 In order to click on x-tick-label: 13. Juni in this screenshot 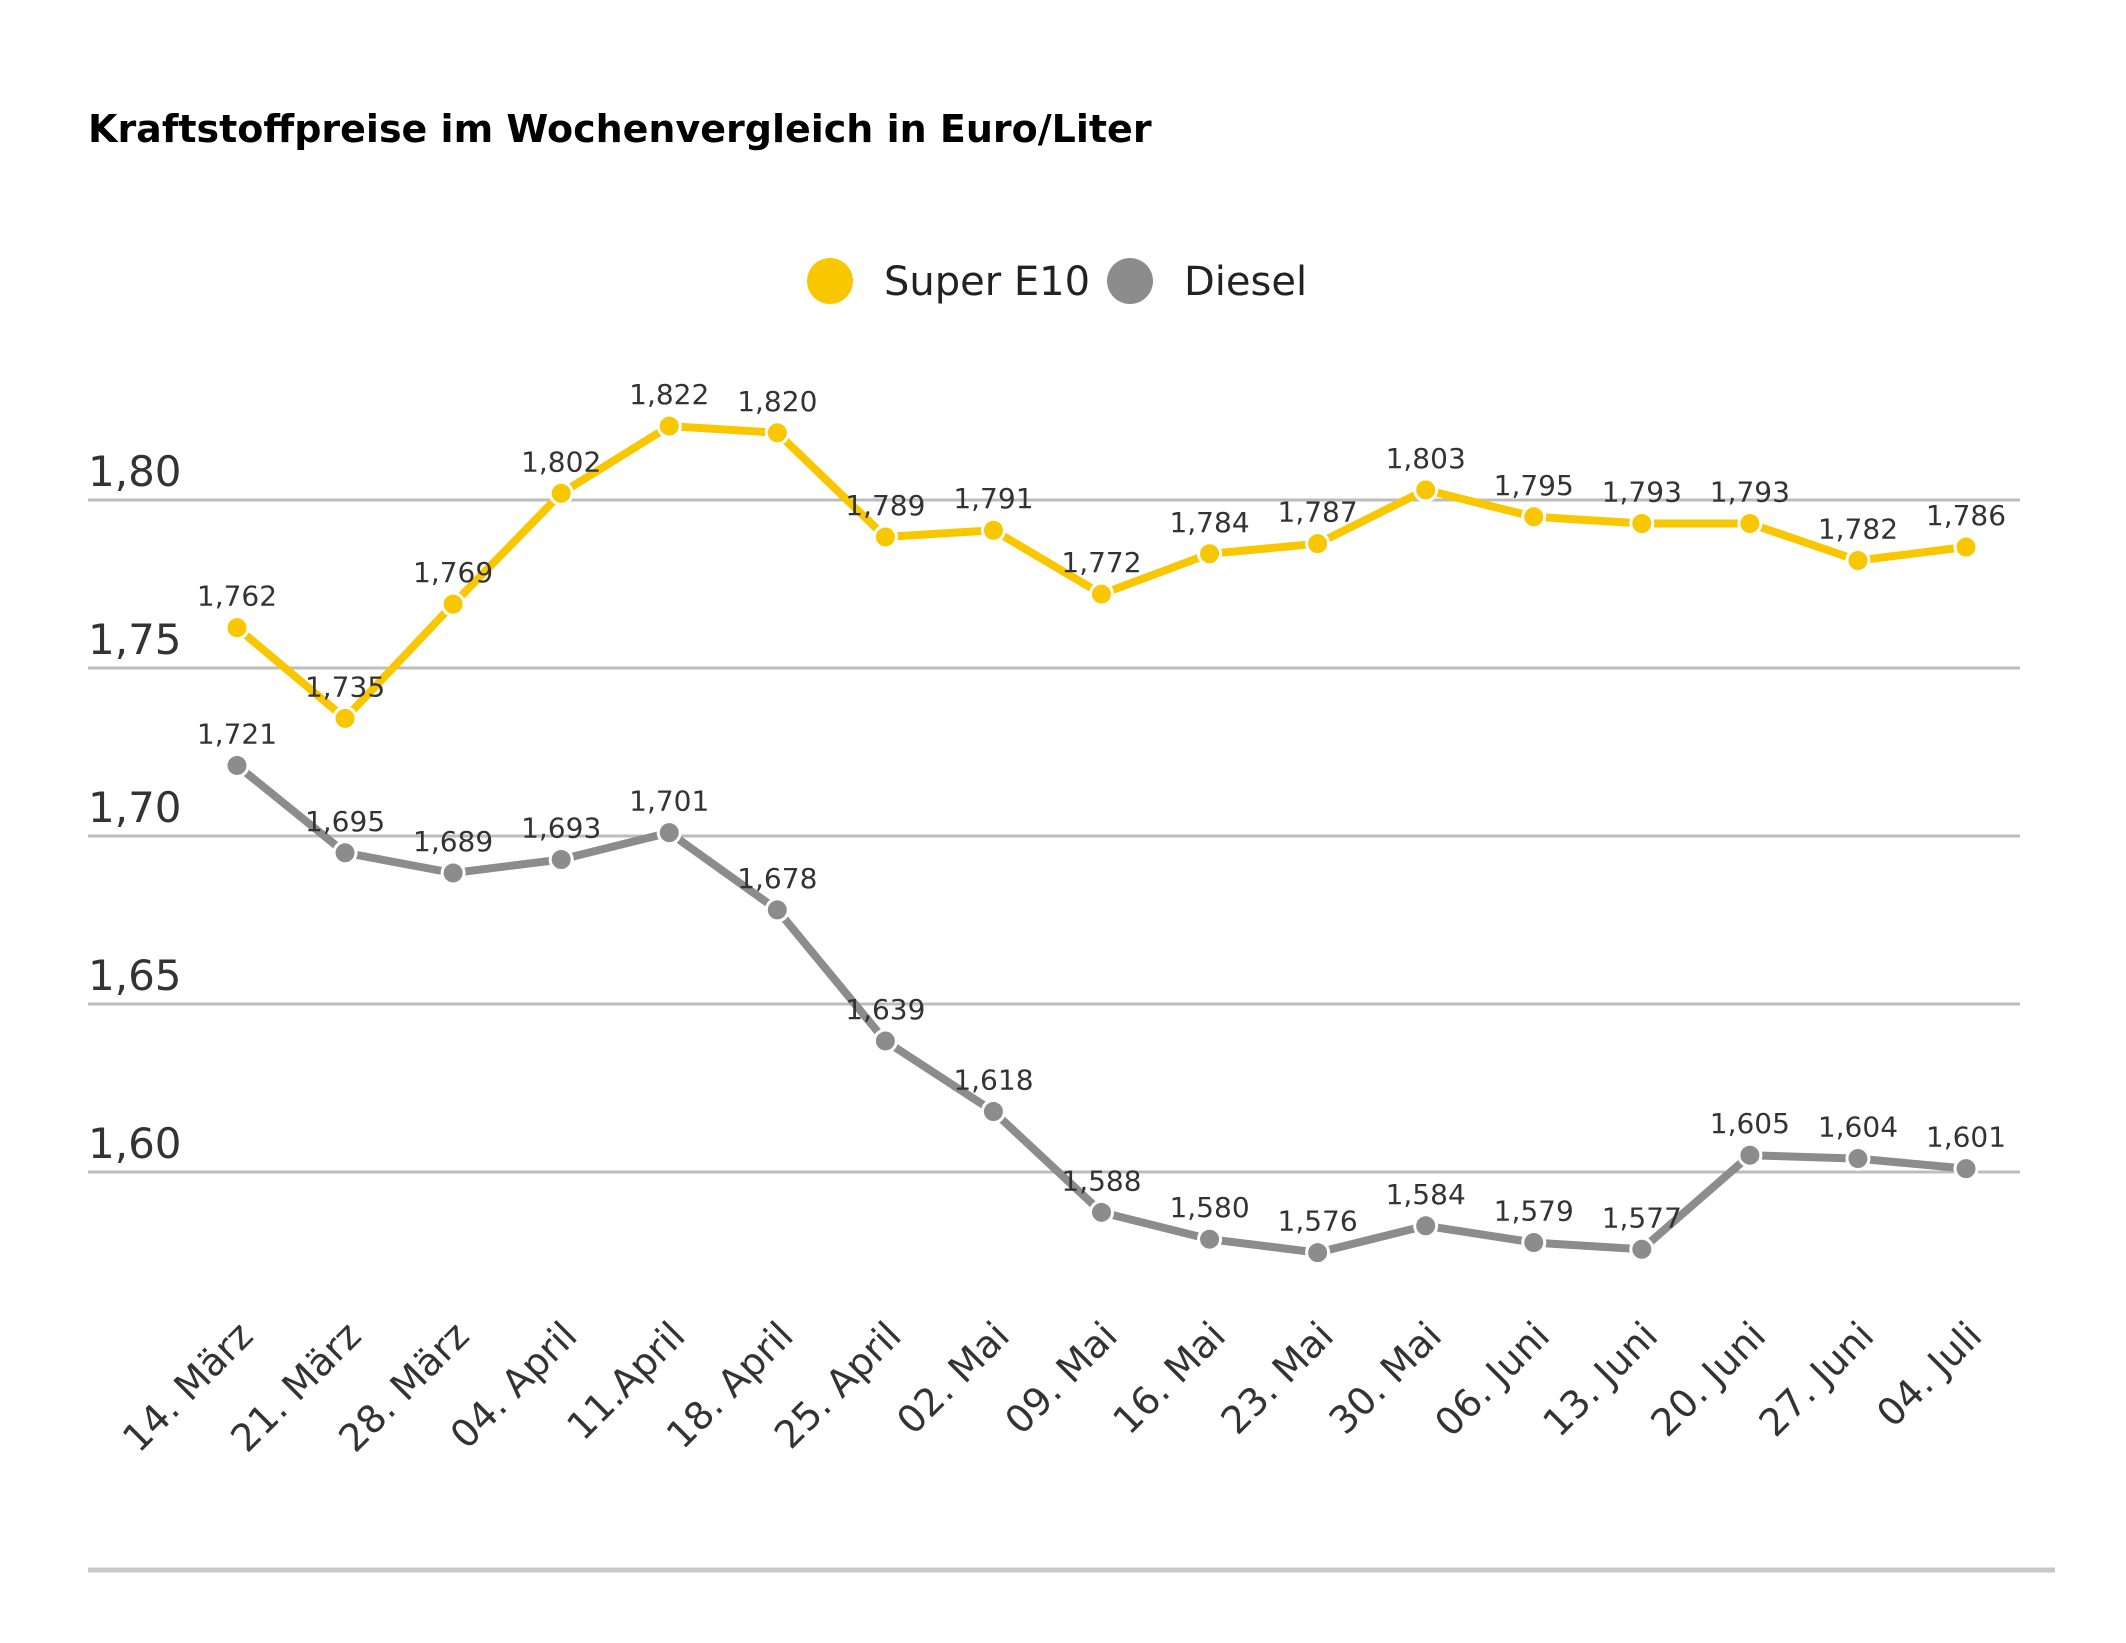, I will do `click(1600, 1379)`.